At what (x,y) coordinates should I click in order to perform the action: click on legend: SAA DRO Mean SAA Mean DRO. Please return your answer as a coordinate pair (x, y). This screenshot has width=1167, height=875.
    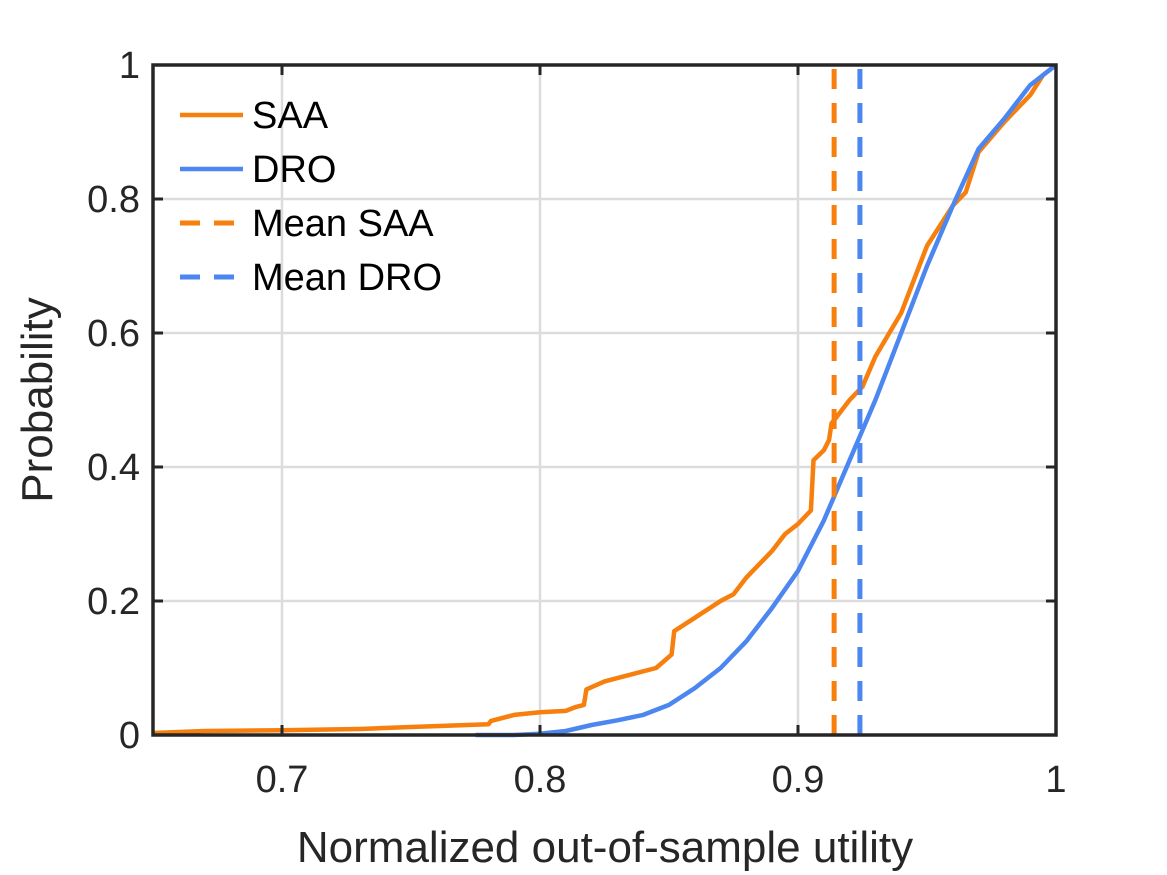
    Looking at the image, I should click on (311, 197).